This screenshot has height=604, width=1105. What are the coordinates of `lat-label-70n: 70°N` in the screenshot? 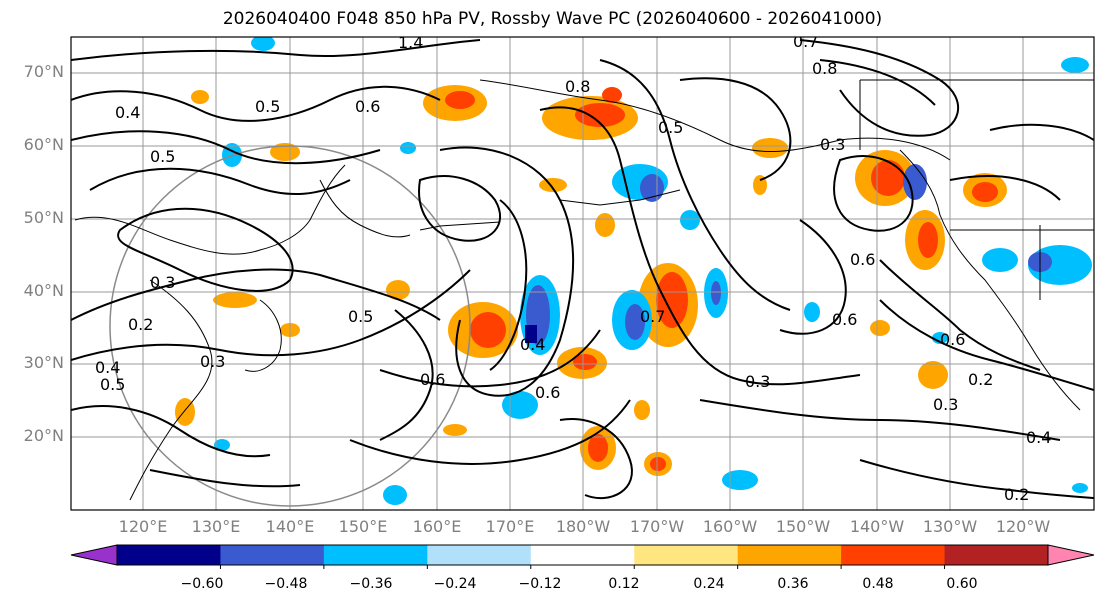 It's located at (43, 71).